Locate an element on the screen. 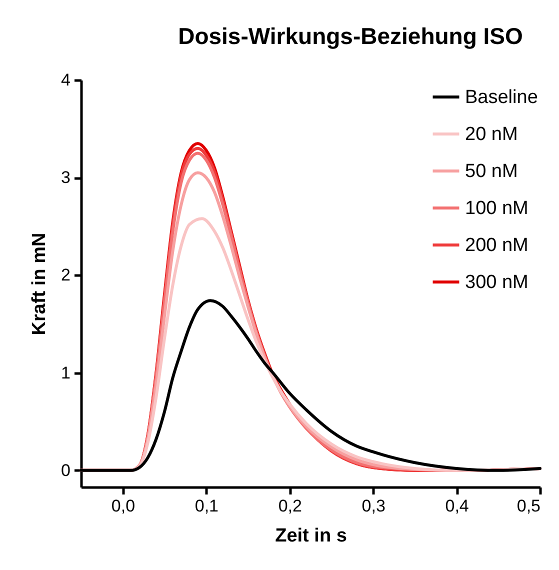 Image resolution: width=559 pixels, height=570 pixels. legend-label: 20 nM is located at coordinates (491, 134).